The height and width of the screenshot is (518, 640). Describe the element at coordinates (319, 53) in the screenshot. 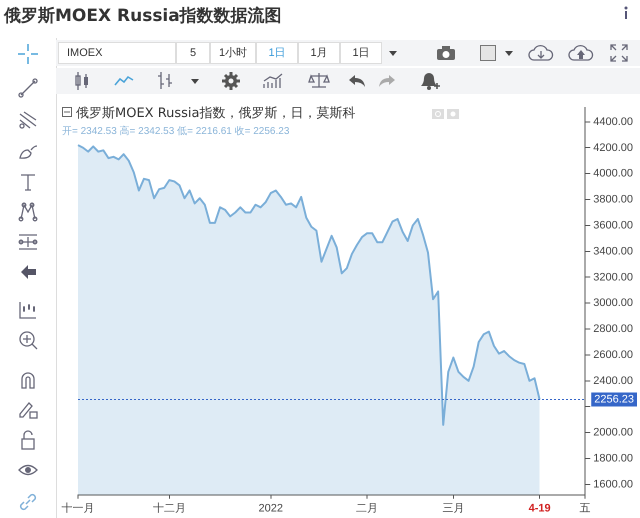

I see `text: 1月` at that location.